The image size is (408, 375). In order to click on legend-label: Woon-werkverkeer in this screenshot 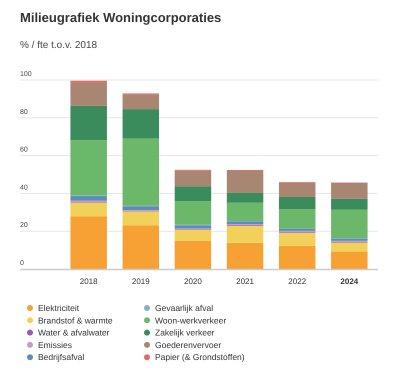, I will do `click(190, 320)`.